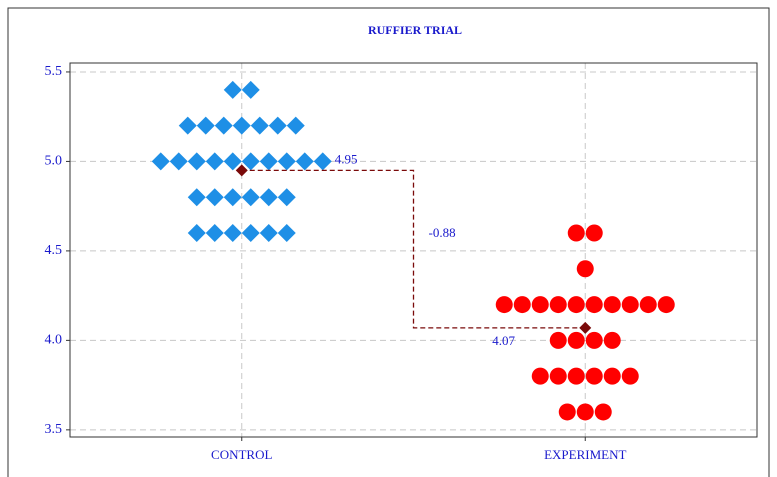 This screenshot has width=777, height=477. I want to click on chart-title: RUFFIER TRIAL, so click(415, 30).